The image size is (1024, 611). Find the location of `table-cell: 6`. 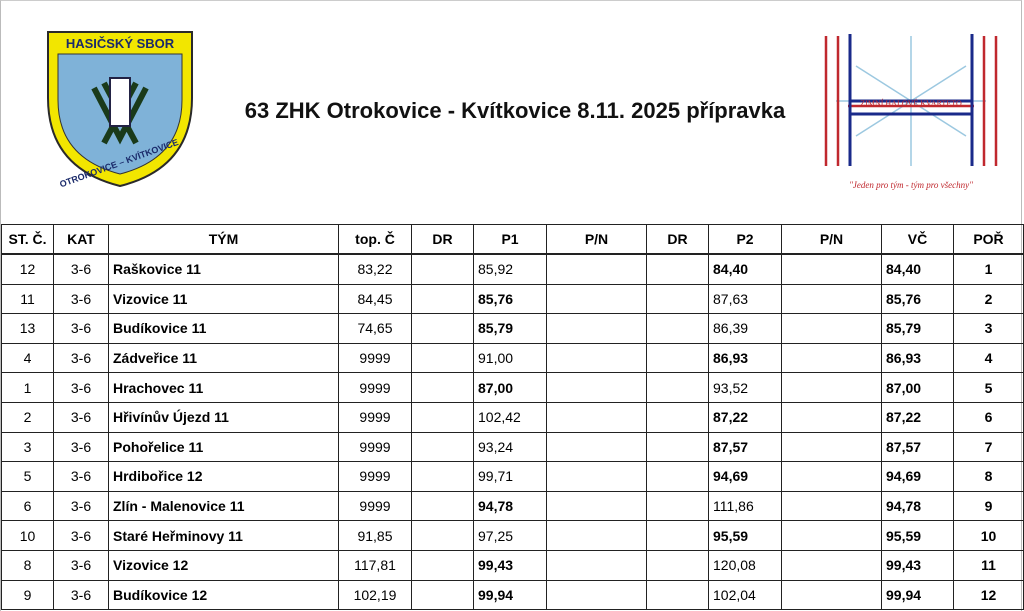

table-cell: 6 is located at coordinates (988, 417).